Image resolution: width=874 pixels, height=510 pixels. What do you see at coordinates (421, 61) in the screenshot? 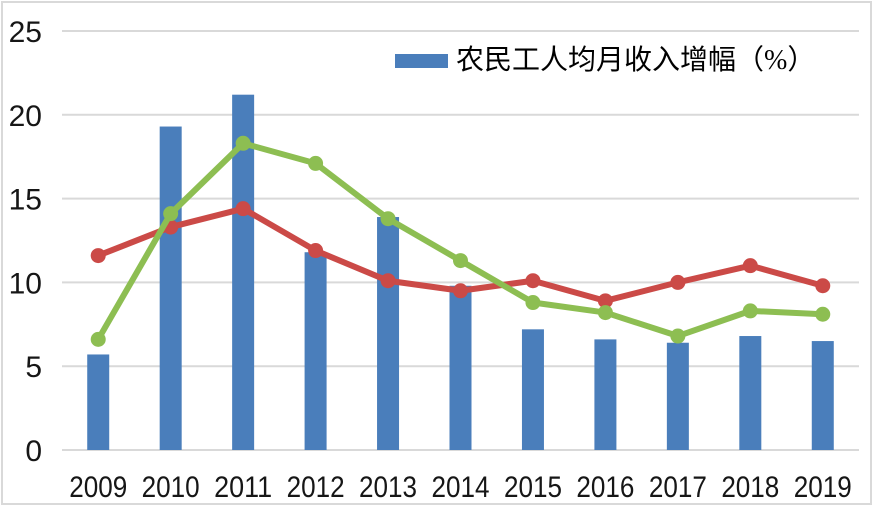
I see `legend-swatch-bar-series` at bounding box center [421, 61].